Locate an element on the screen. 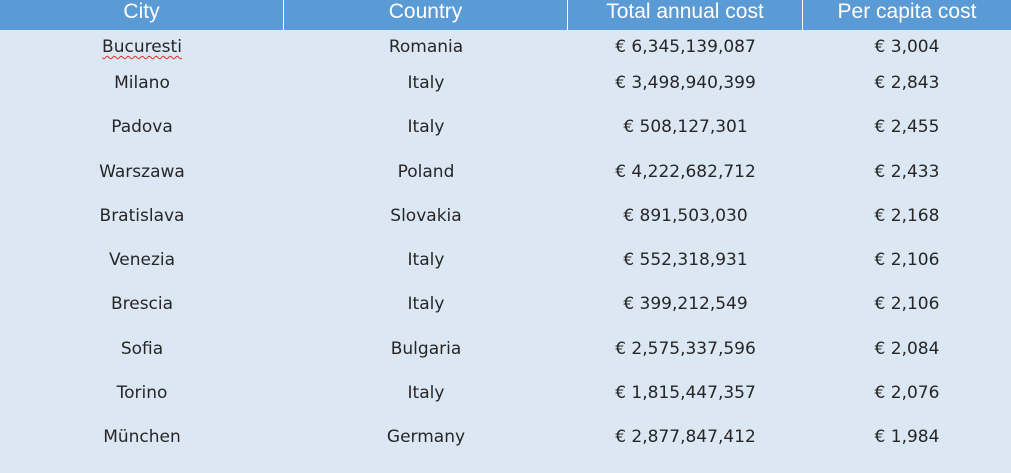  per-capita-cell: € 2,168 is located at coordinates (907, 215).